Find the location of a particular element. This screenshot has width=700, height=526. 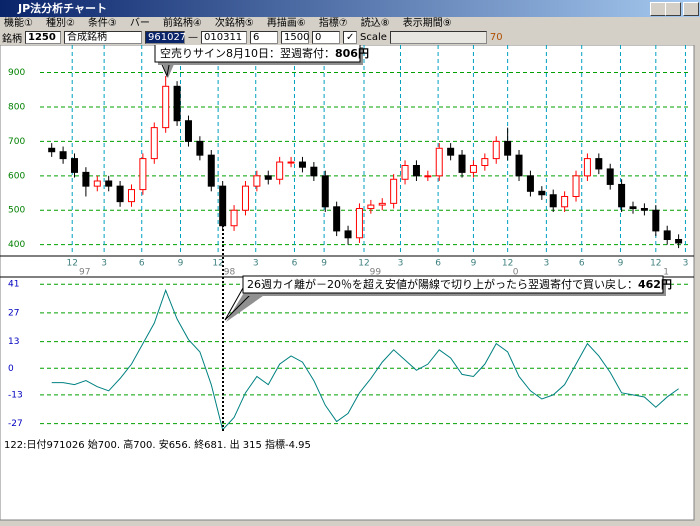

name-field: 合成銘柄 is located at coordinates (103, 37).